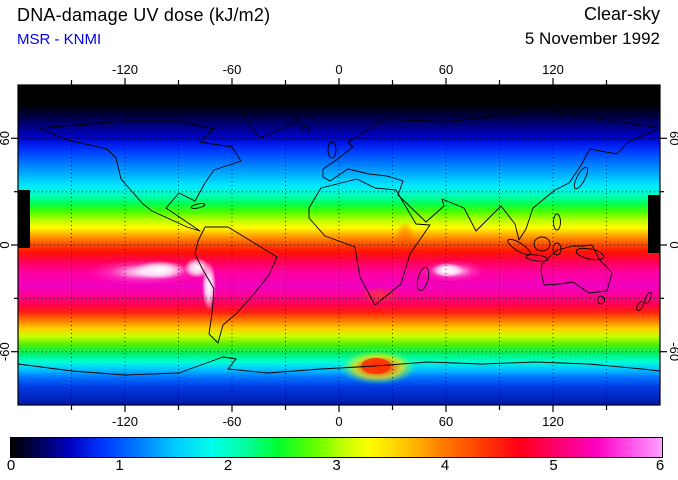 Image resolution: width=678 pixels, height=480 pixels. What do you see at coordinates (380, 295) in the screenshot?
I see `south-africa-maximum` at bounding box center [380, 295].